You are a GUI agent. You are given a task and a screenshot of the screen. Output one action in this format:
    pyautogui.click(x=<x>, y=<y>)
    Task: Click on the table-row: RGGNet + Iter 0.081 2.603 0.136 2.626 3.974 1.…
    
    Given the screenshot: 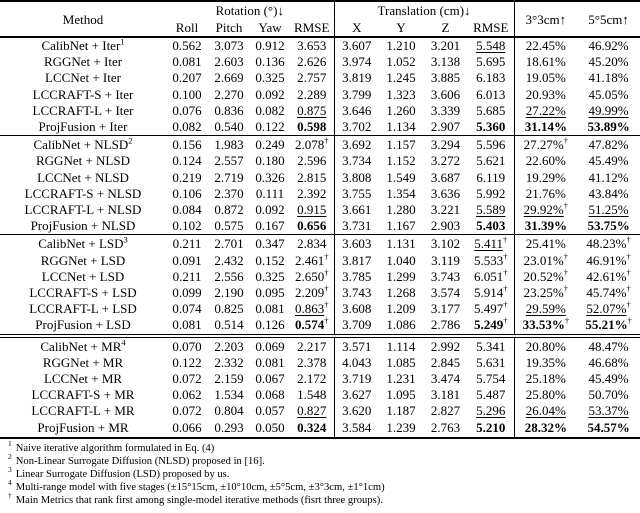 What is the action you would take?
    pyautogui.click(x=320, y=62)
    